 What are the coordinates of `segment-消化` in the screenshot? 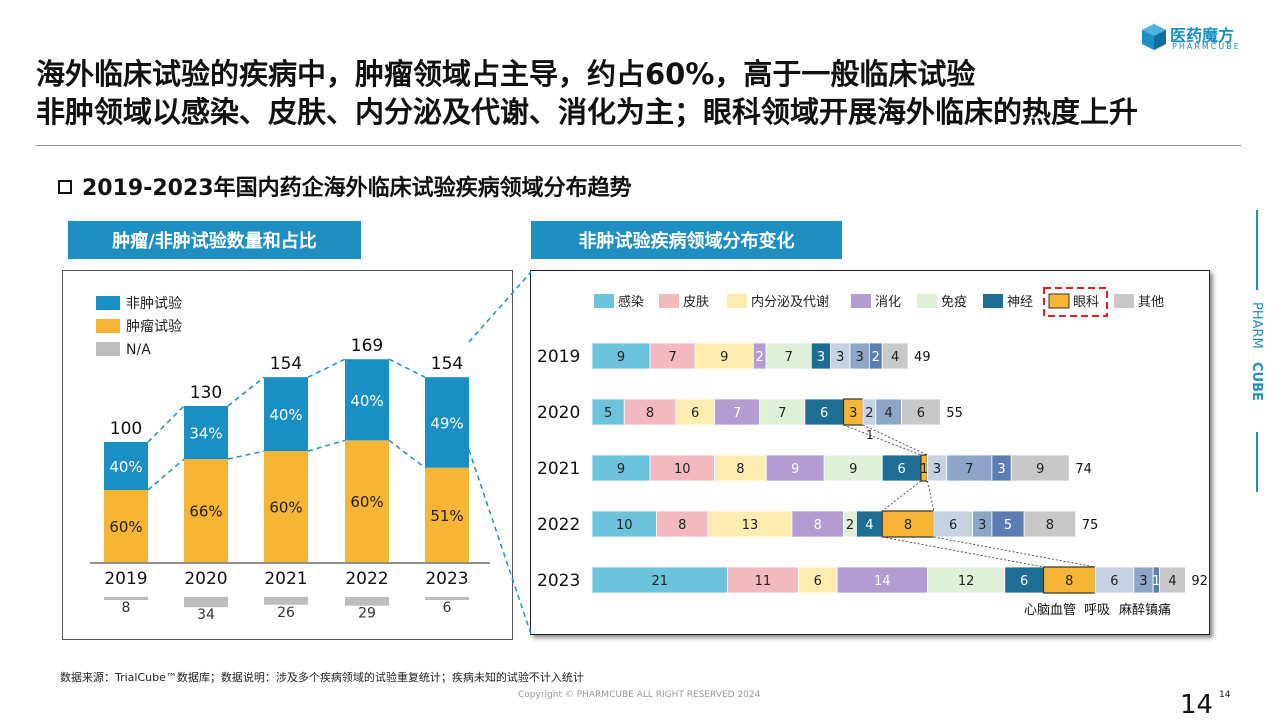 It's located at (817, 524).